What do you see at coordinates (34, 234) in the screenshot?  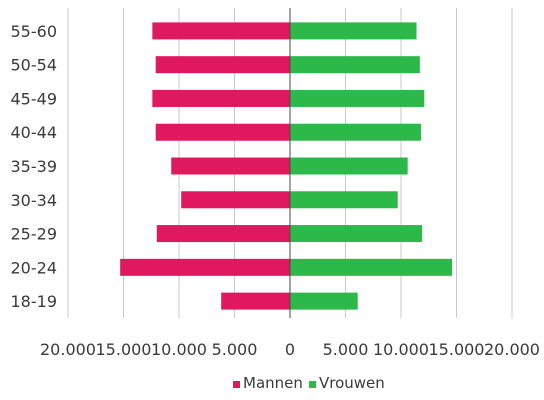 I see `category-label: 25-29` at bounding box center [34, 234].